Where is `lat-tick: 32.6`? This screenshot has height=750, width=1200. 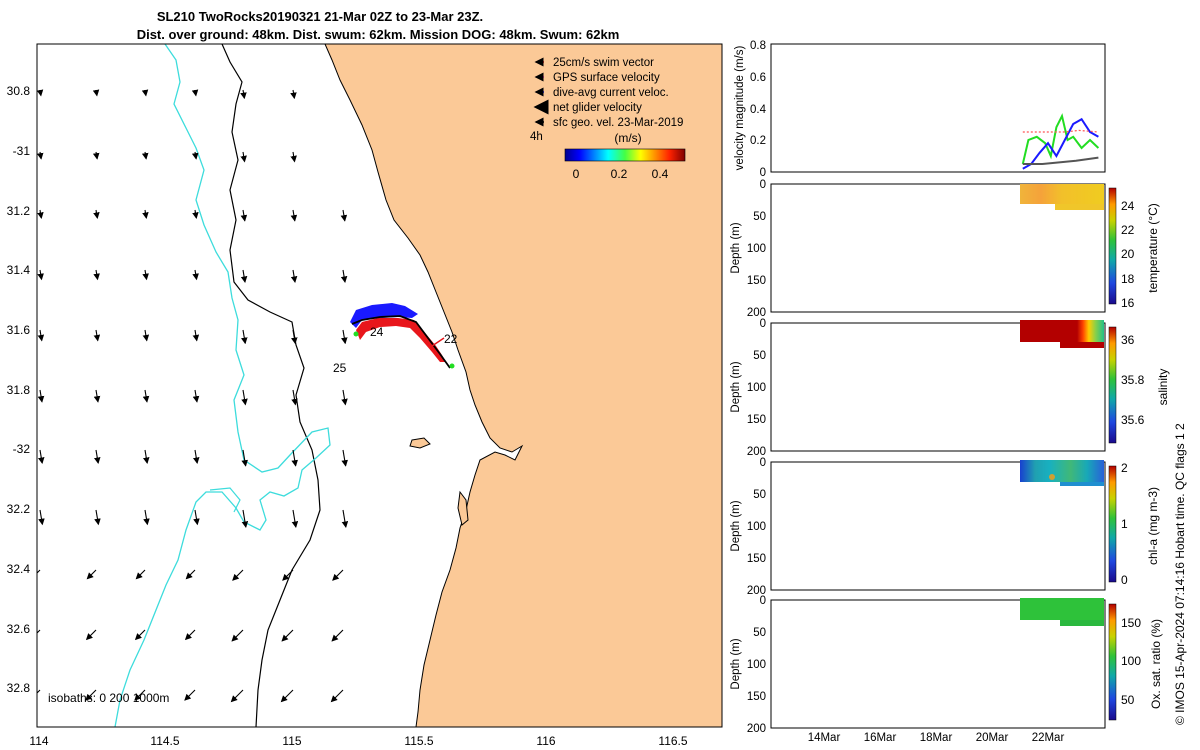
lat-tick: 32.6 is located at coordinates (19, 629).